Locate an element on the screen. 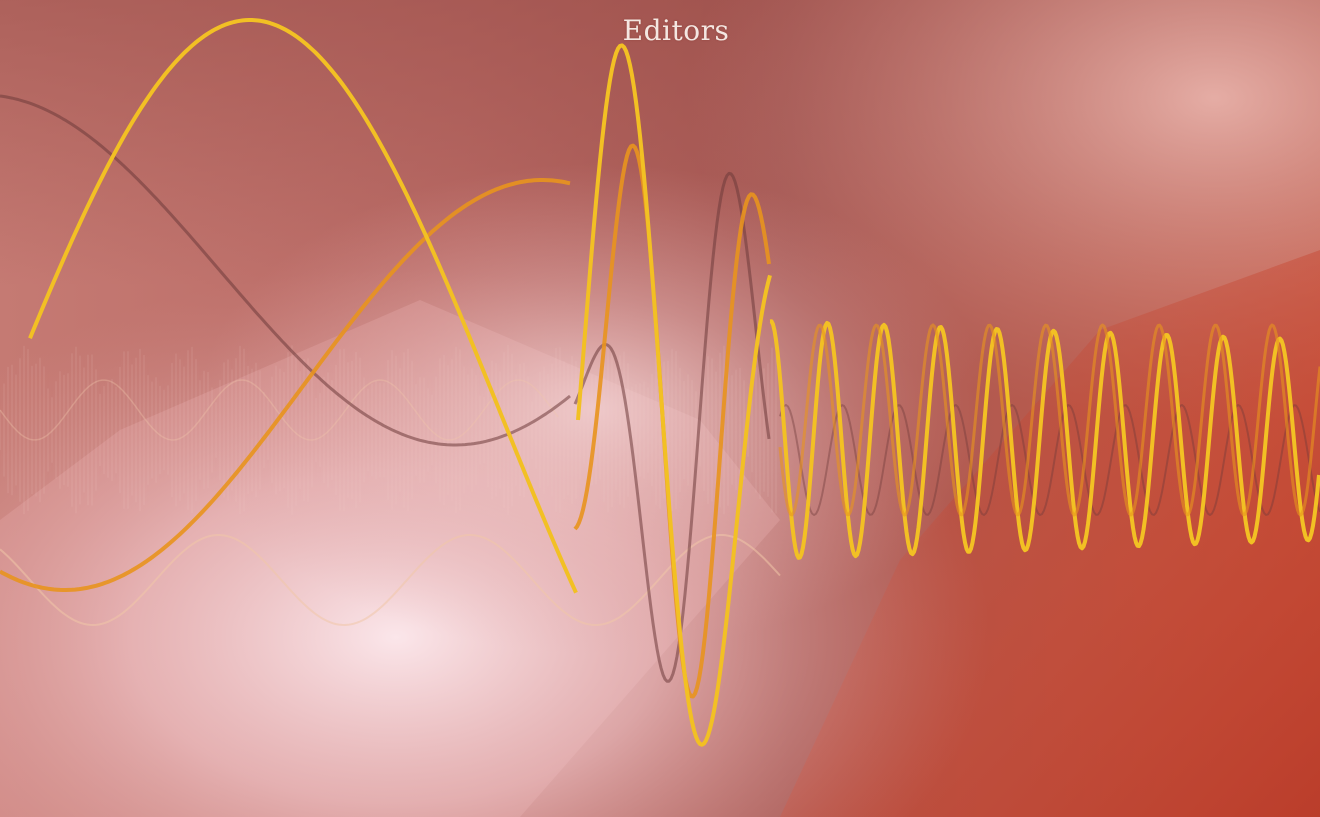 This screenshot has height=817, width=1320. dark-trace-middle is located at coordinates (672, 427).